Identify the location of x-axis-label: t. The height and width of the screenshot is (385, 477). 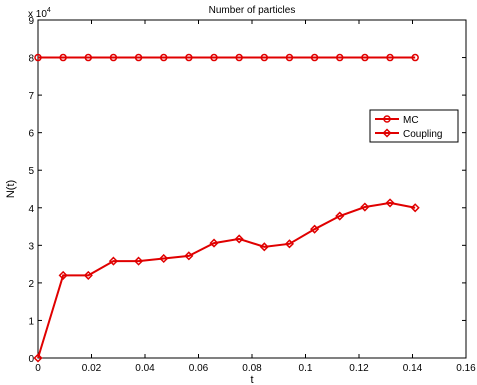
(251, 379).